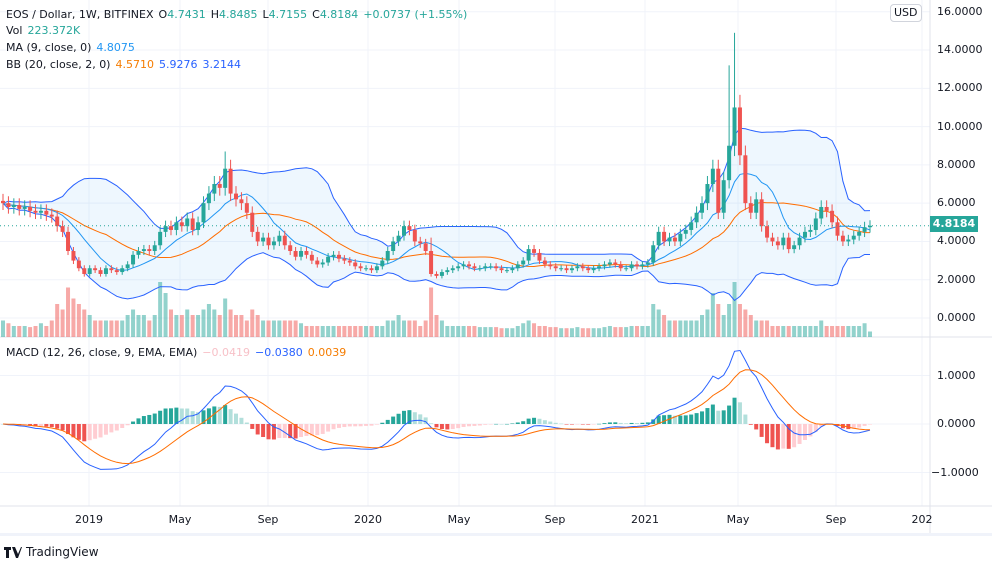 The height and width of the screenshot is (571, 992). What do you see at coordinates (906, 13) in the screenshot?
I see `currency-button: USD` at bounding box center [906, 13].